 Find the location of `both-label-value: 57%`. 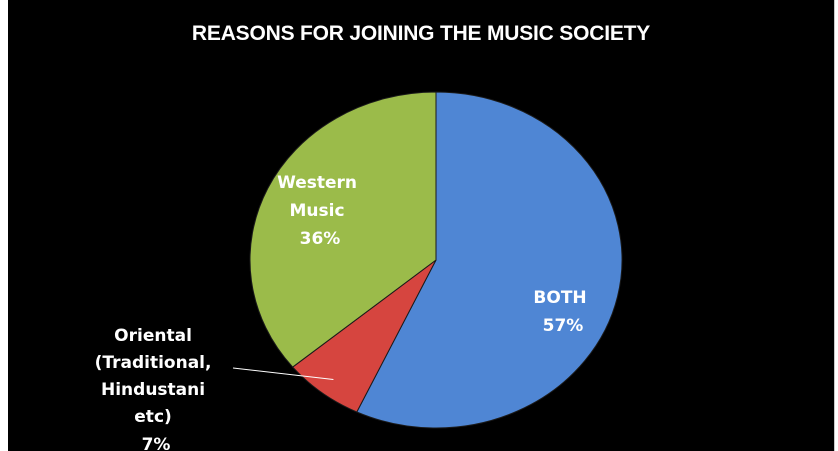

both-label-value: 57% is located at coordinates (563, 326).